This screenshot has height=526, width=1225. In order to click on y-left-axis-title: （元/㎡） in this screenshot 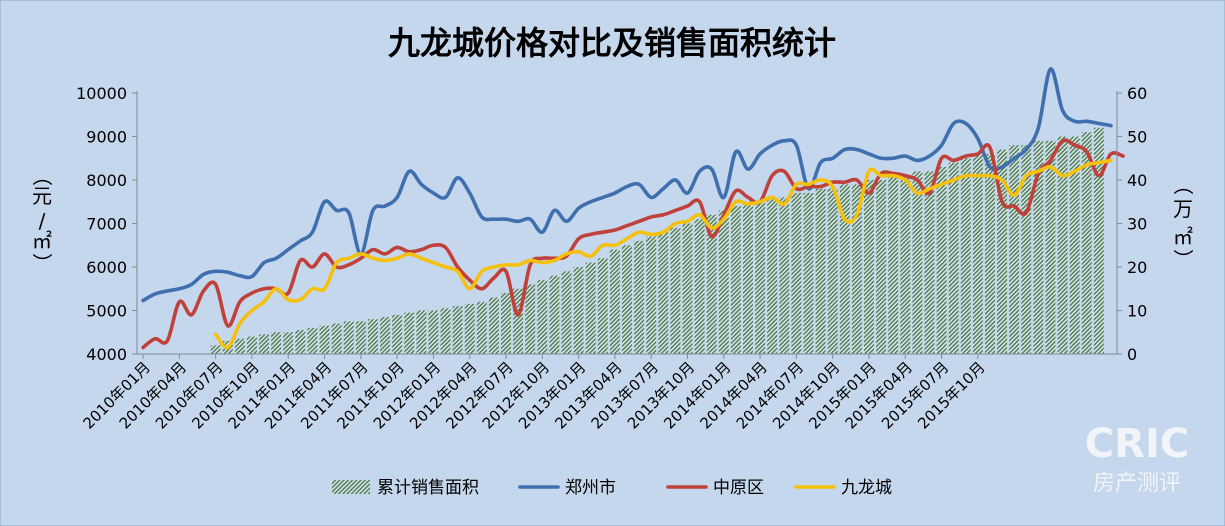, I will do `click(42, 219)`.